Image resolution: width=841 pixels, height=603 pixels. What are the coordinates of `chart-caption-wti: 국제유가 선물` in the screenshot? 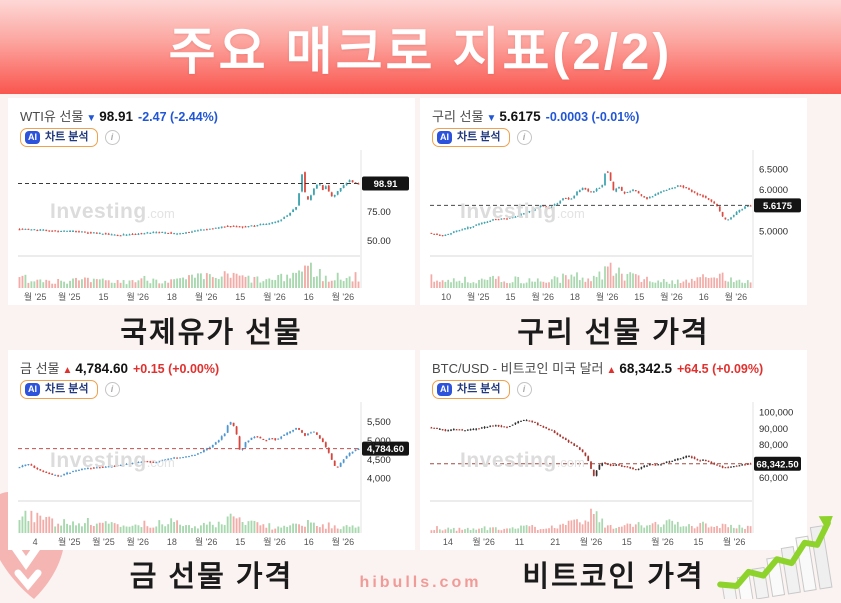 It's located at (211, 333).